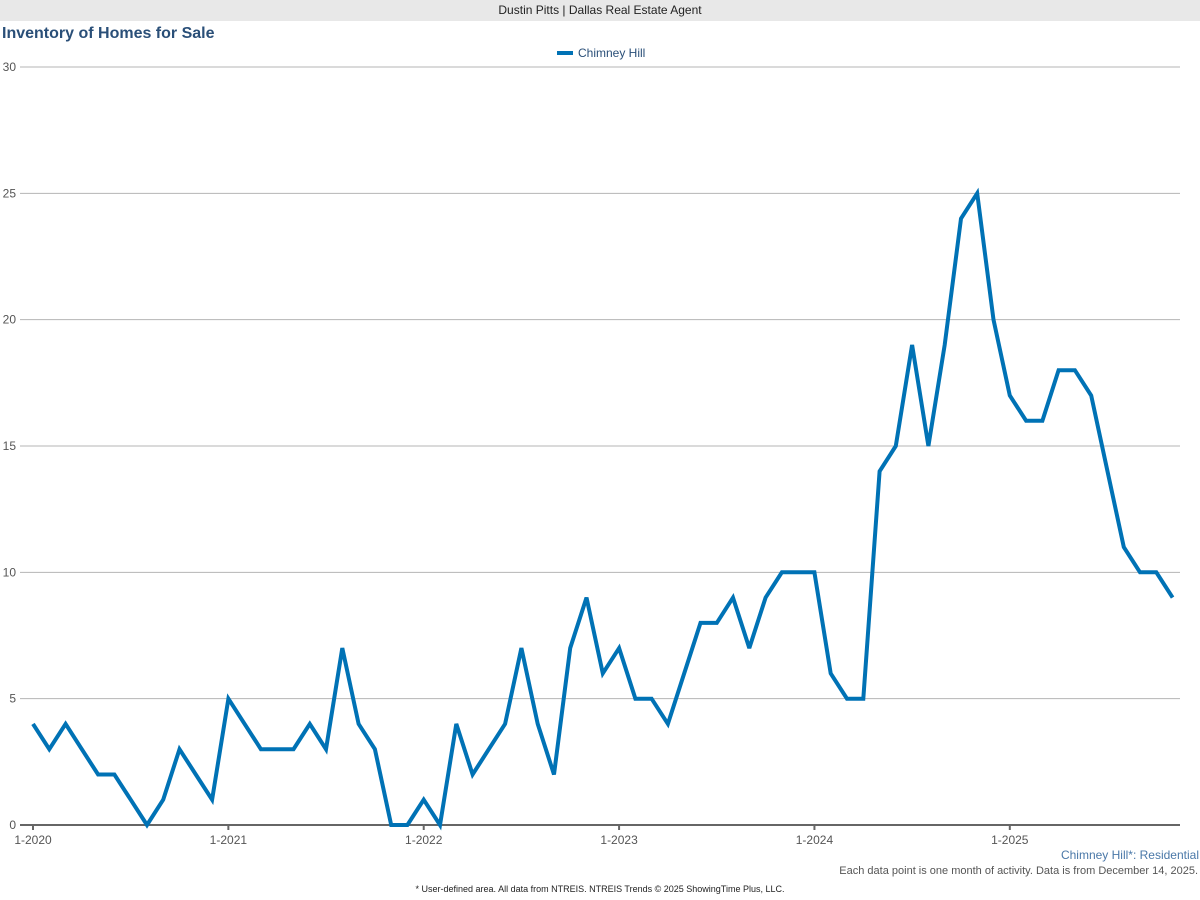 This screenshot has width=1200, height=900. What do you see at coordinates (12, 825) in the screenshot?
I see `y-tick-label: 0` at bounding box center [12, 825].